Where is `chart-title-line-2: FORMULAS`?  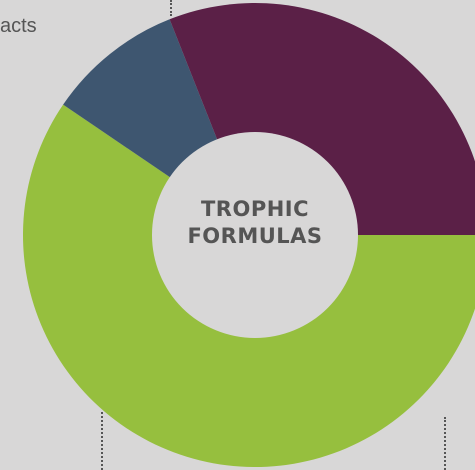
chart-title-line-2: FORMULAS is located at coordinates (255, 236).